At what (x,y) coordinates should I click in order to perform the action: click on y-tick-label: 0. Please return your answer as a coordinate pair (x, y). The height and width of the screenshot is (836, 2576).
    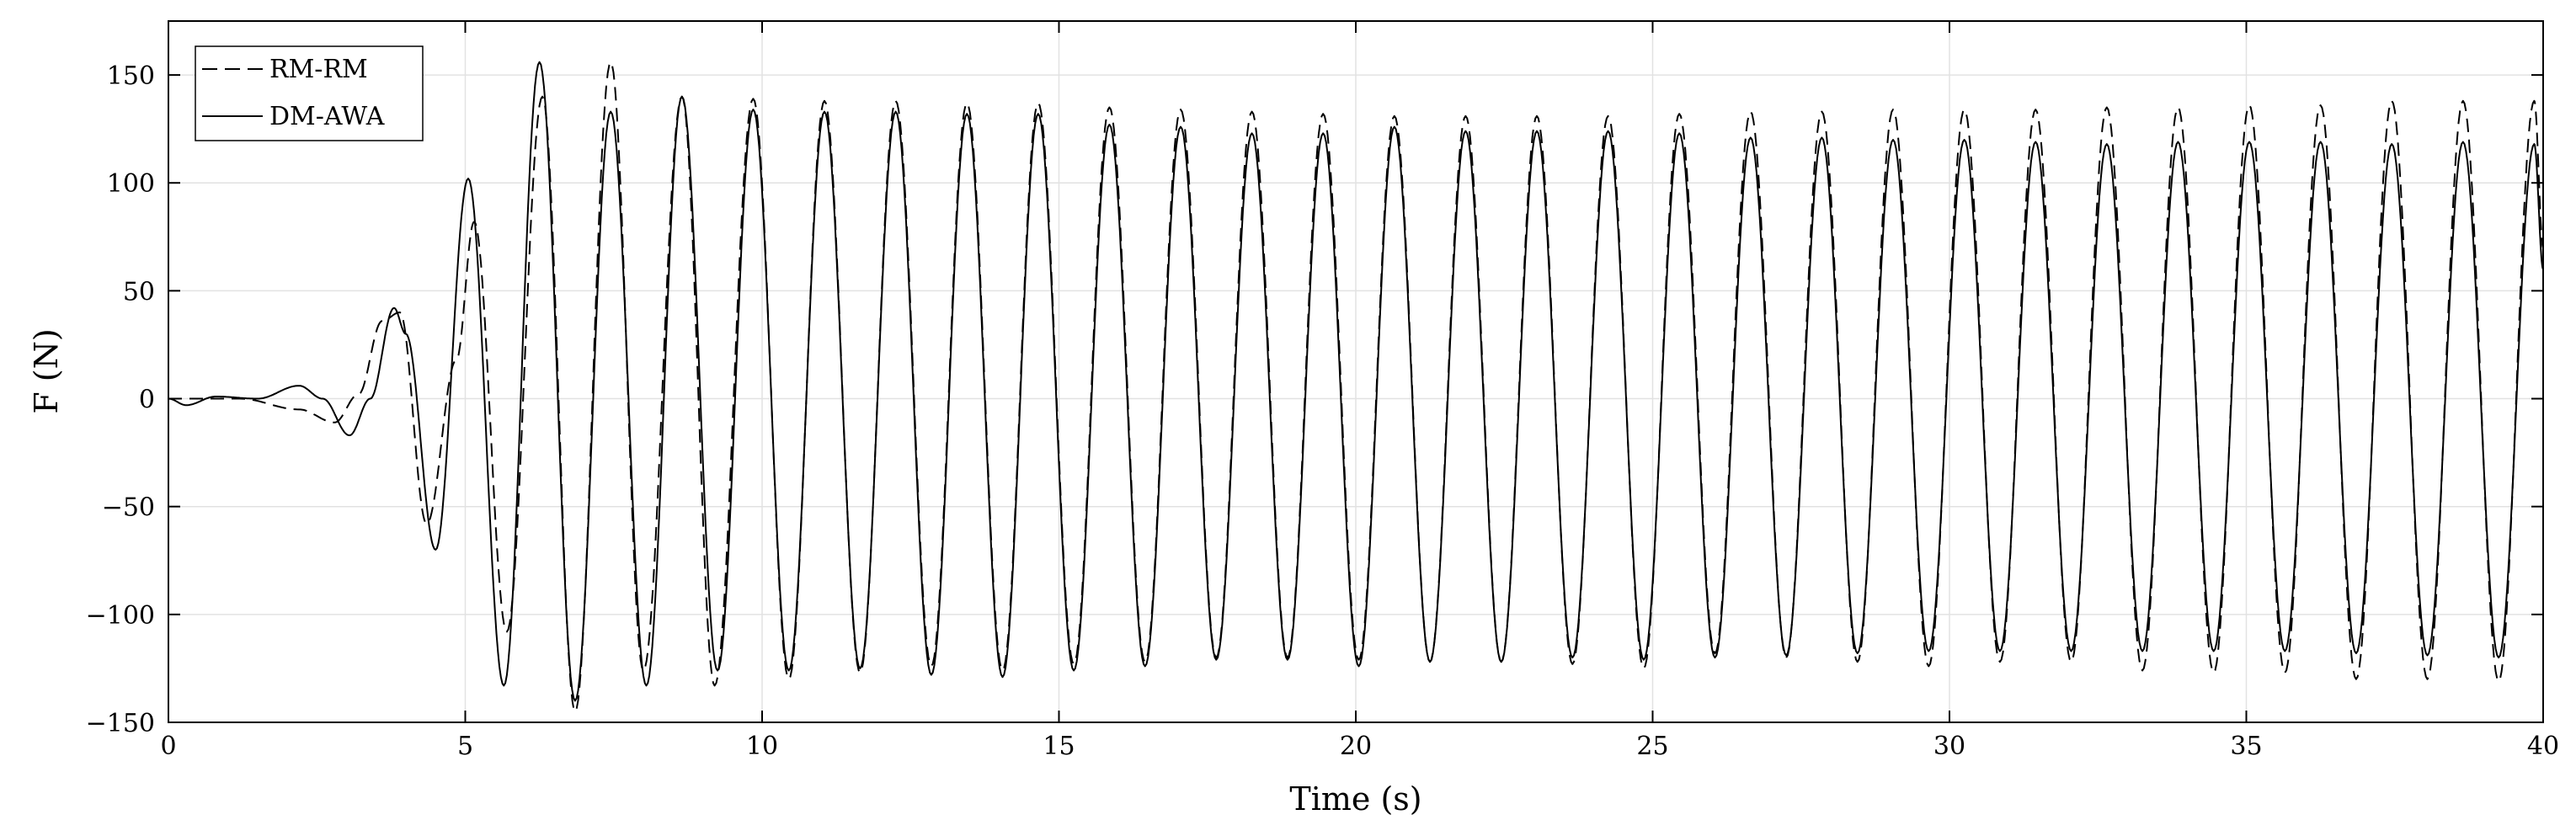
    Looking at the image, I should click on (147, 400).